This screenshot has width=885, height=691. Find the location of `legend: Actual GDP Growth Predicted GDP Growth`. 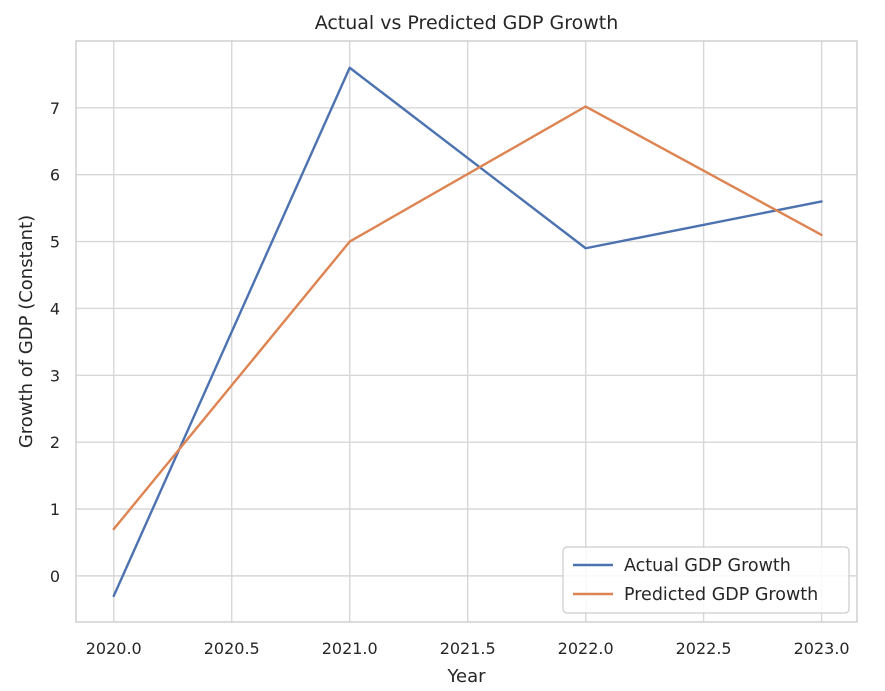

legend: Actual GDP Growth Predicted GDP Growth is located at coordinates (706, 580).